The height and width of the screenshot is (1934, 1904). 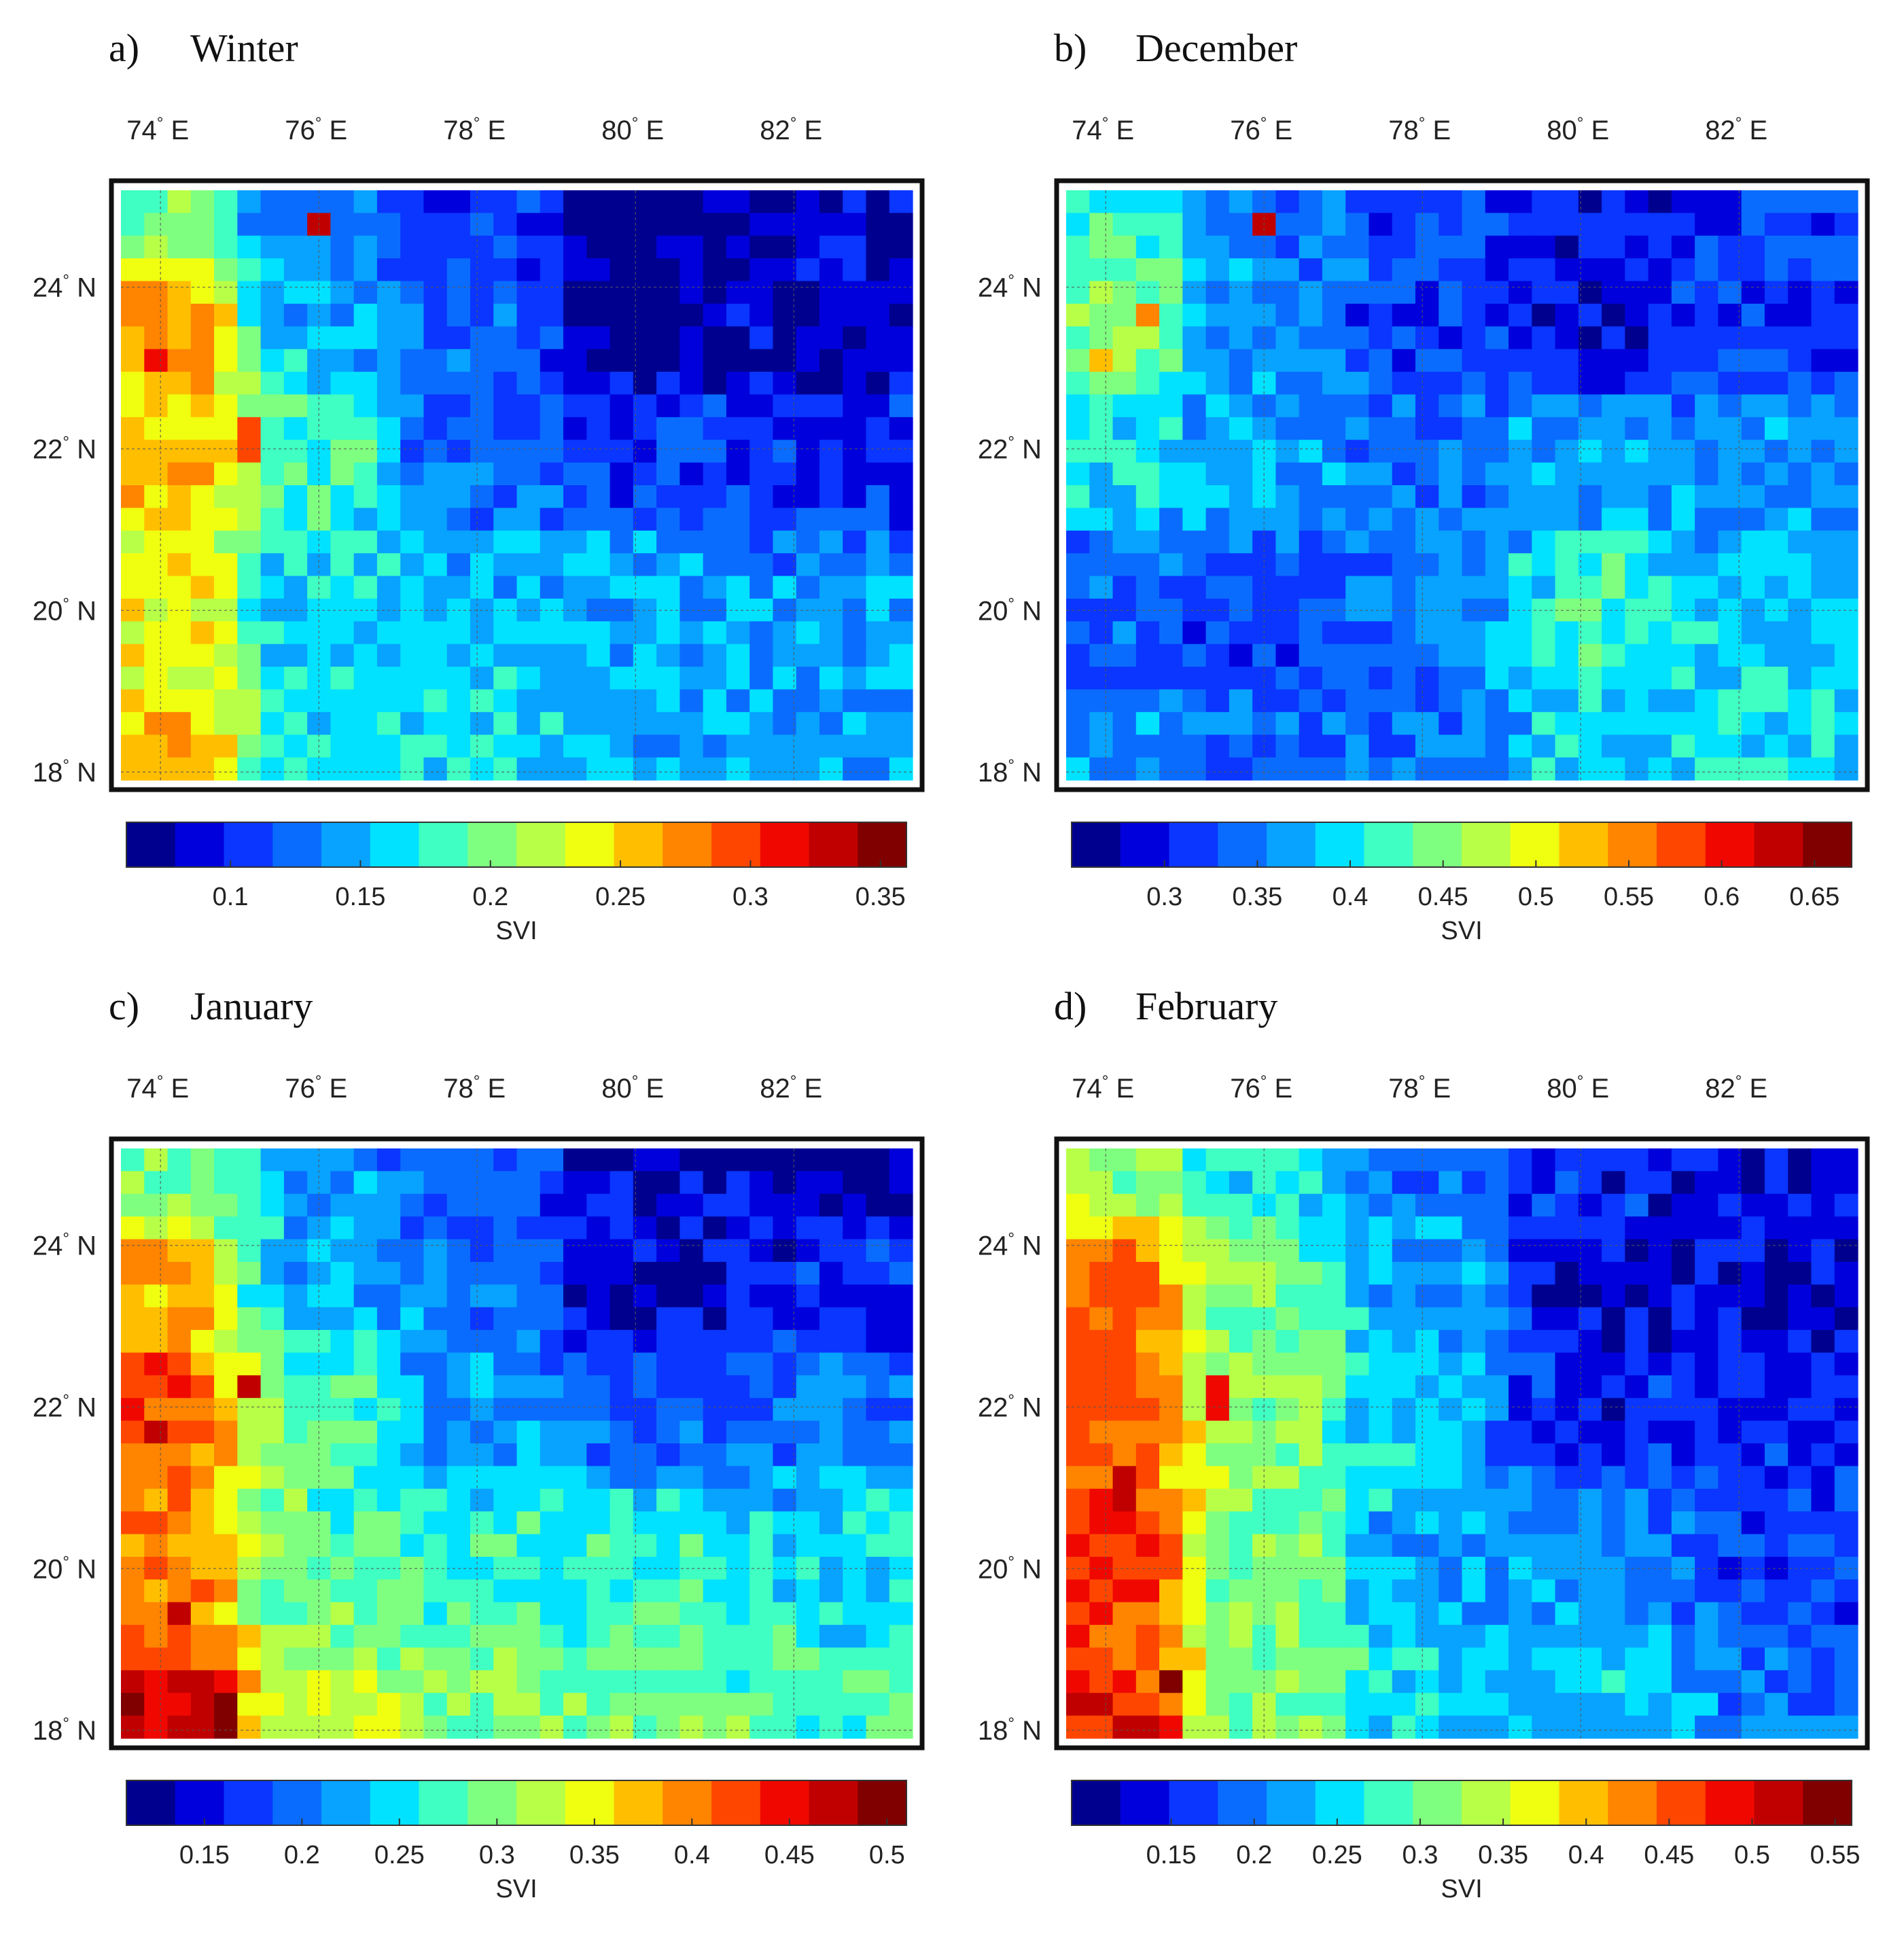 What do you see at coordinates (1010, 610) in the screenshot?
I see `y-tick-label: 20° N` at bounding box center [1010, 610].